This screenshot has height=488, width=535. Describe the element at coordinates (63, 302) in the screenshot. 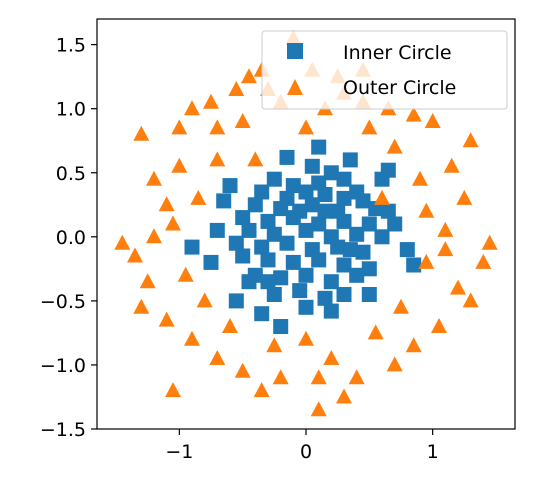

I see `y-tick-label: −0.5` at that location.